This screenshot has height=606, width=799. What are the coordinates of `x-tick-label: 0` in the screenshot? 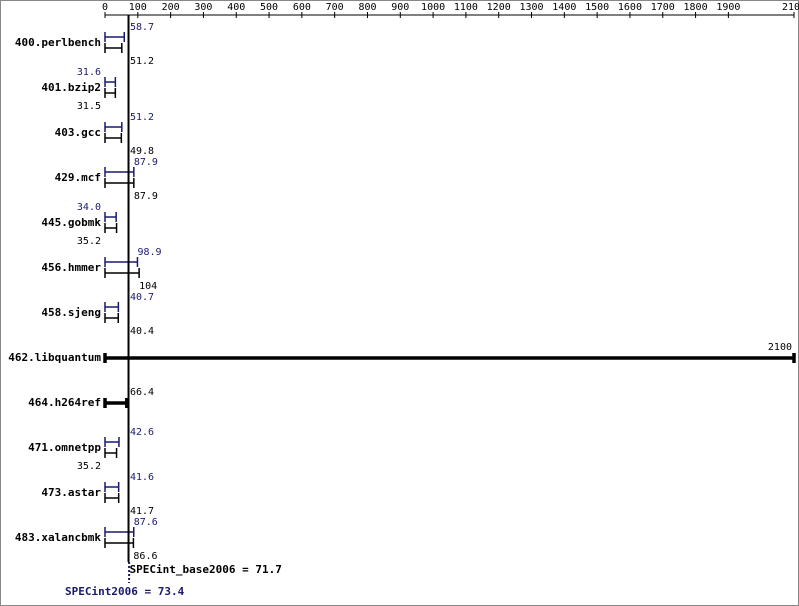 It's located at (105, 7).